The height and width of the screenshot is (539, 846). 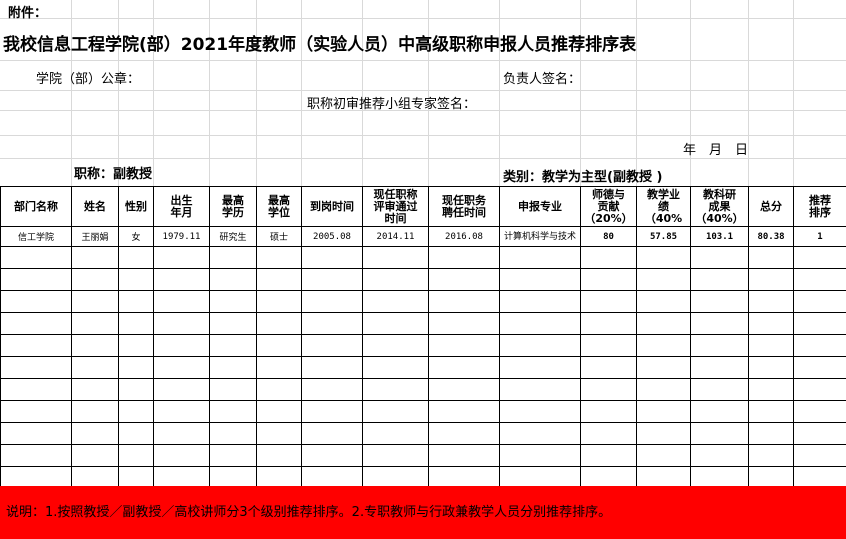 I want to click on table-cell: 1, so click(x=819, y=236).